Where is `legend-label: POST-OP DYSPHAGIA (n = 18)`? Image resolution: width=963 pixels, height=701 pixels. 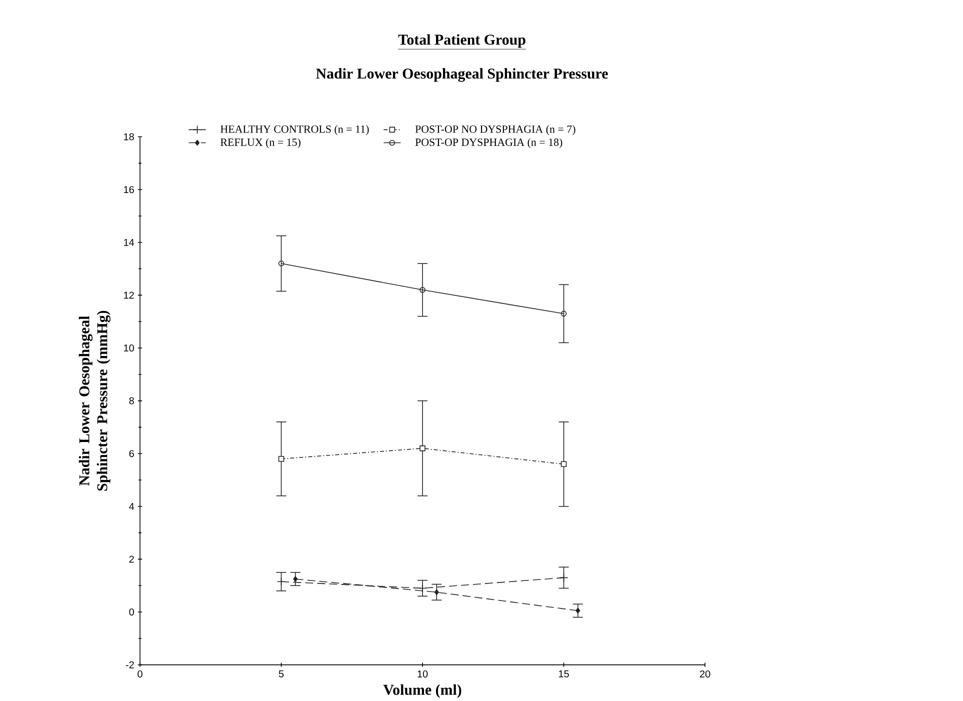
legend-label: POST-OP DYSPHAGIA (n = 18) is located at coordinates (488, 143).